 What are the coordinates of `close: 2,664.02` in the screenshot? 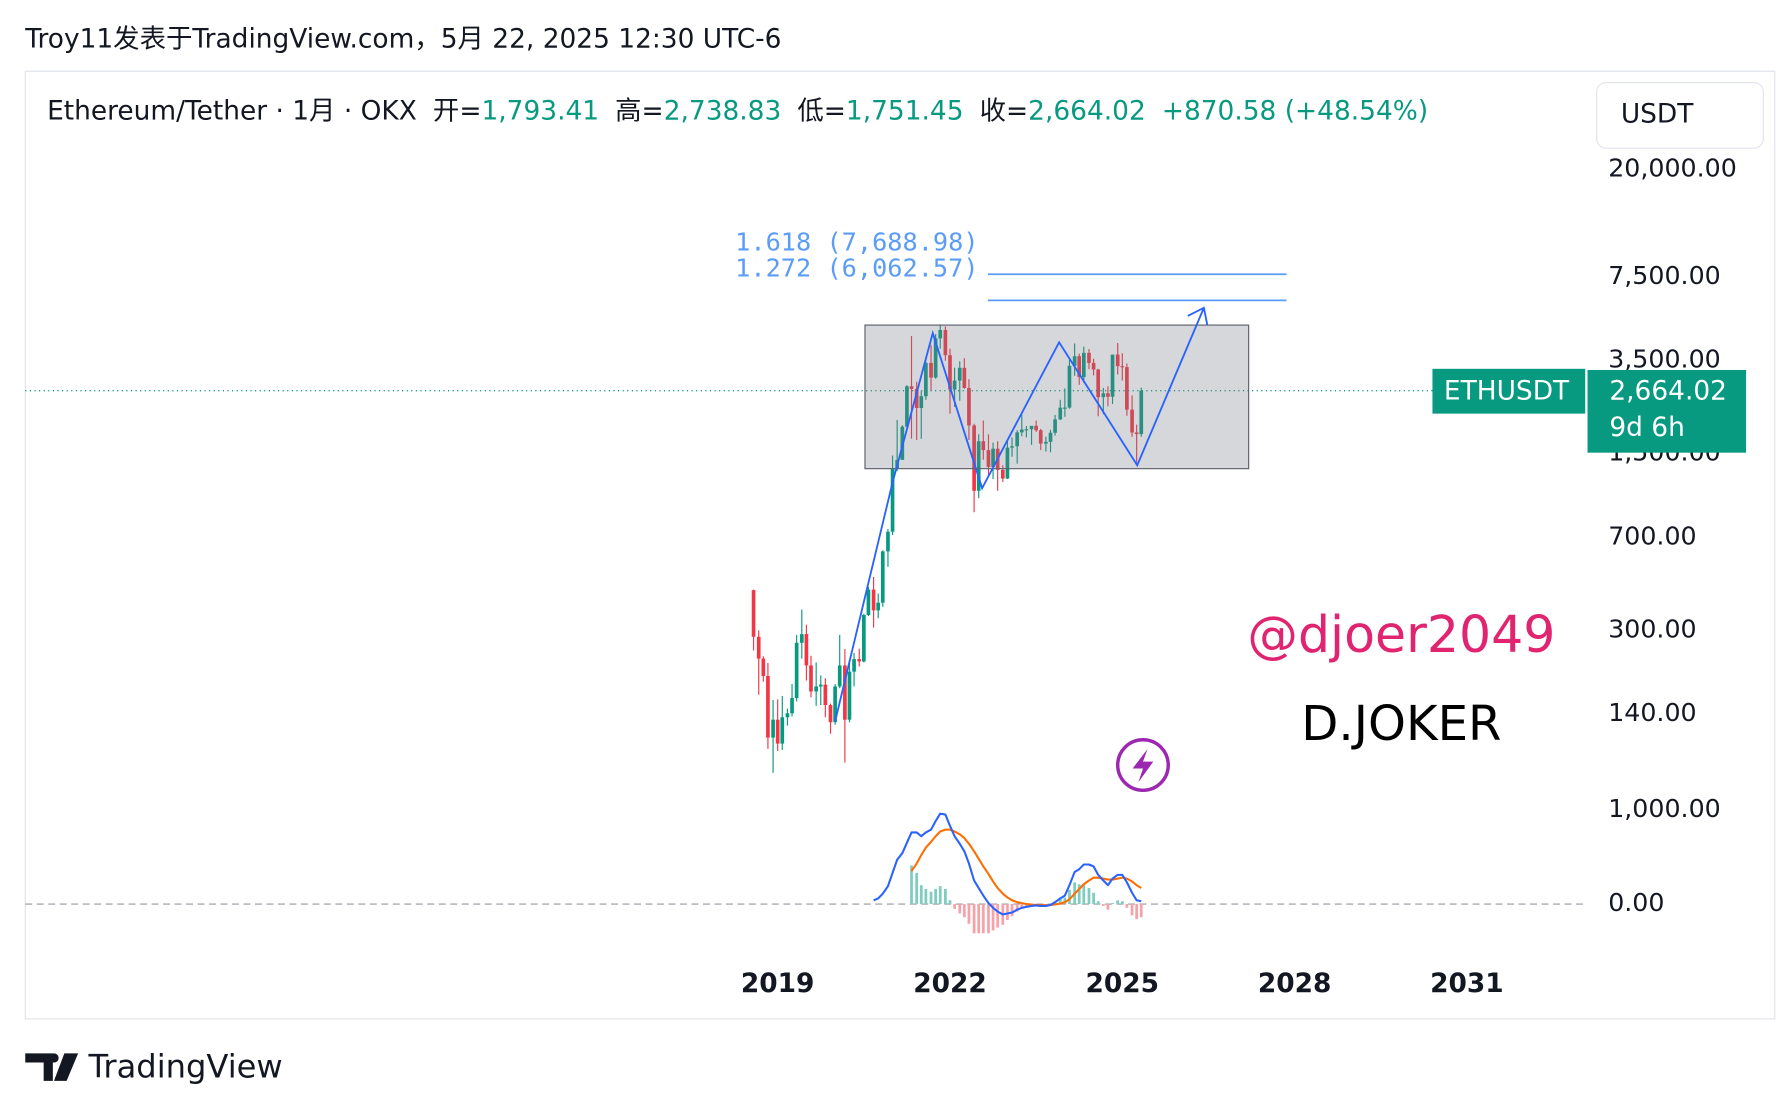 It's located at (1087, 110).